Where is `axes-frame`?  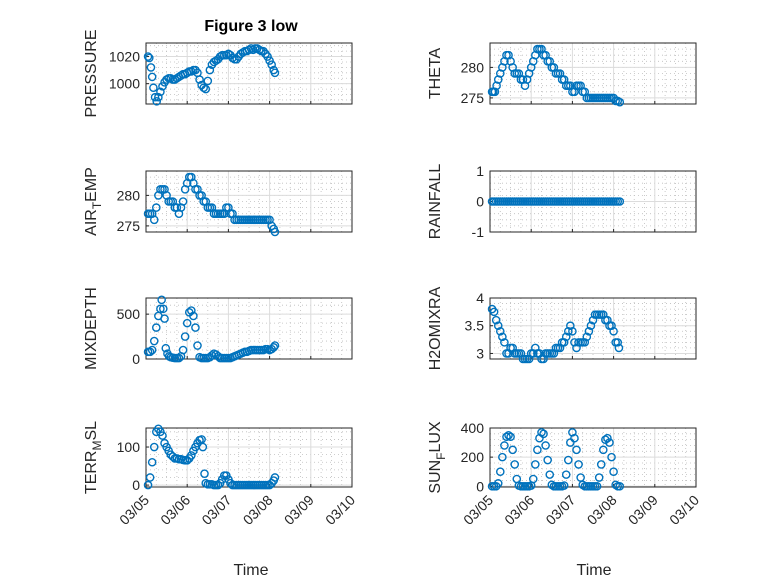 axes-frame is located at coordinates (249, 457).